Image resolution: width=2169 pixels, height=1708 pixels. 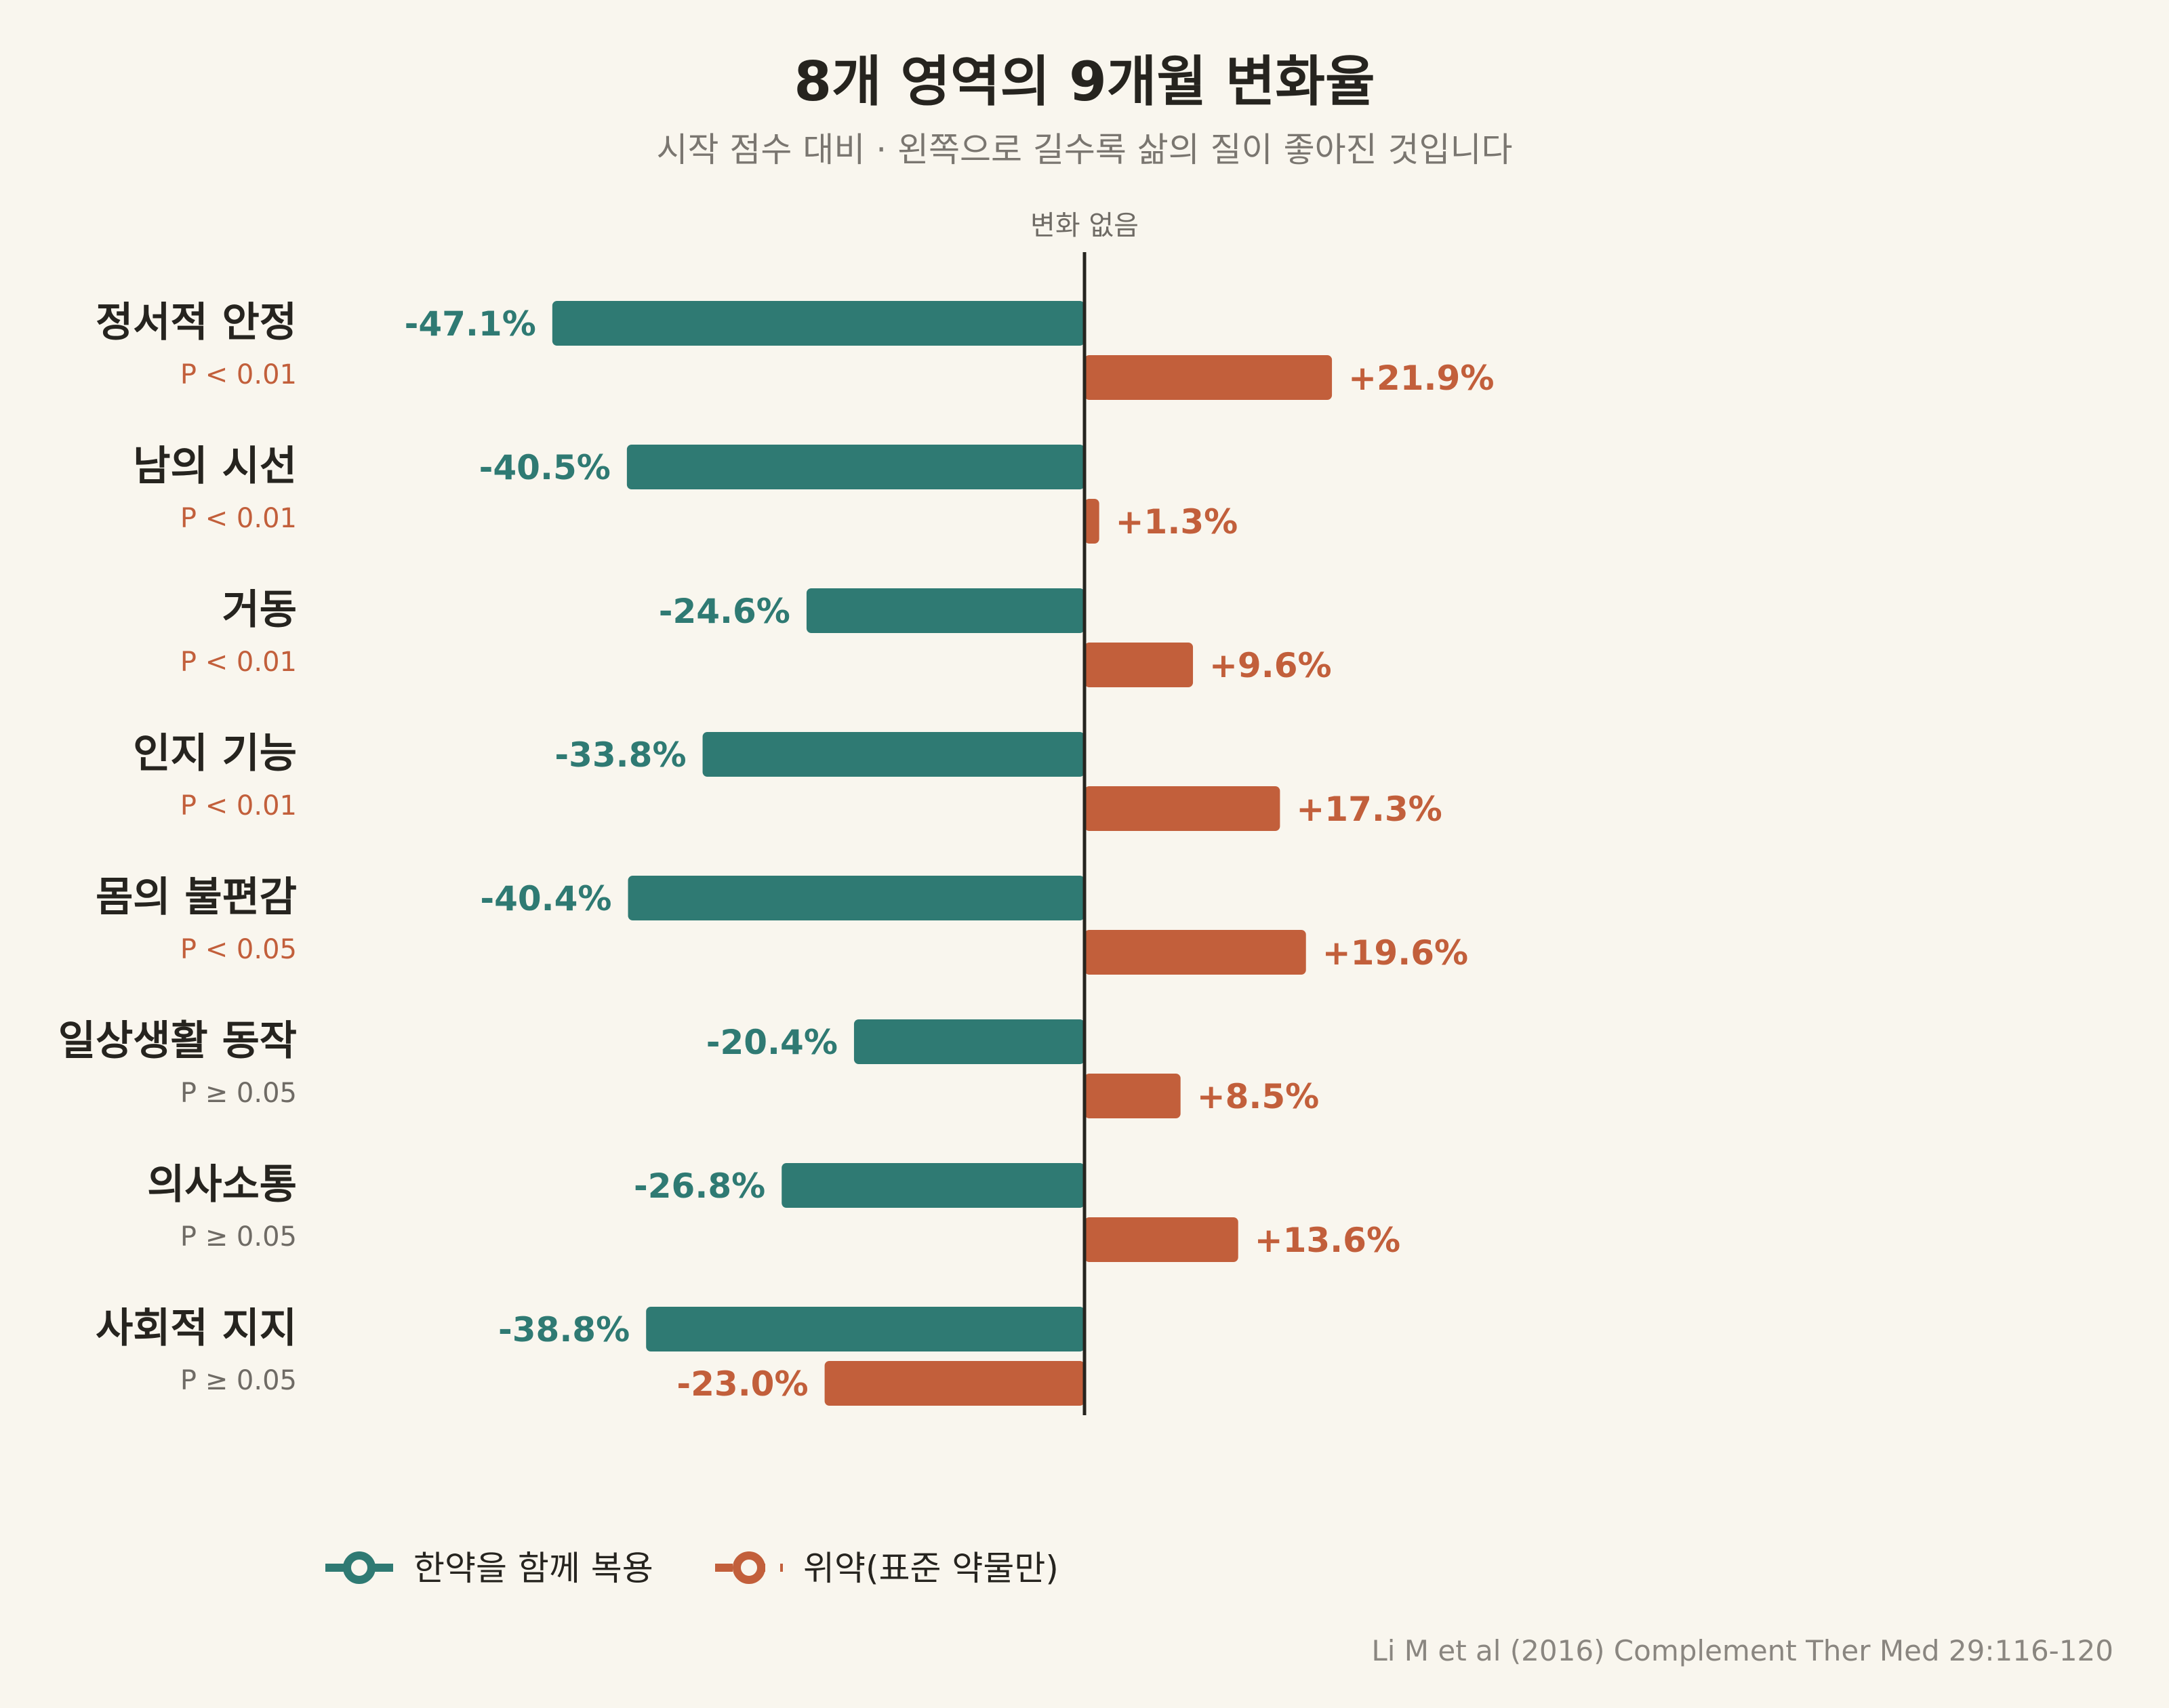 I want to click on legend-item-herbal: 한약을 함께 복용, so click(x=489, y=1569).